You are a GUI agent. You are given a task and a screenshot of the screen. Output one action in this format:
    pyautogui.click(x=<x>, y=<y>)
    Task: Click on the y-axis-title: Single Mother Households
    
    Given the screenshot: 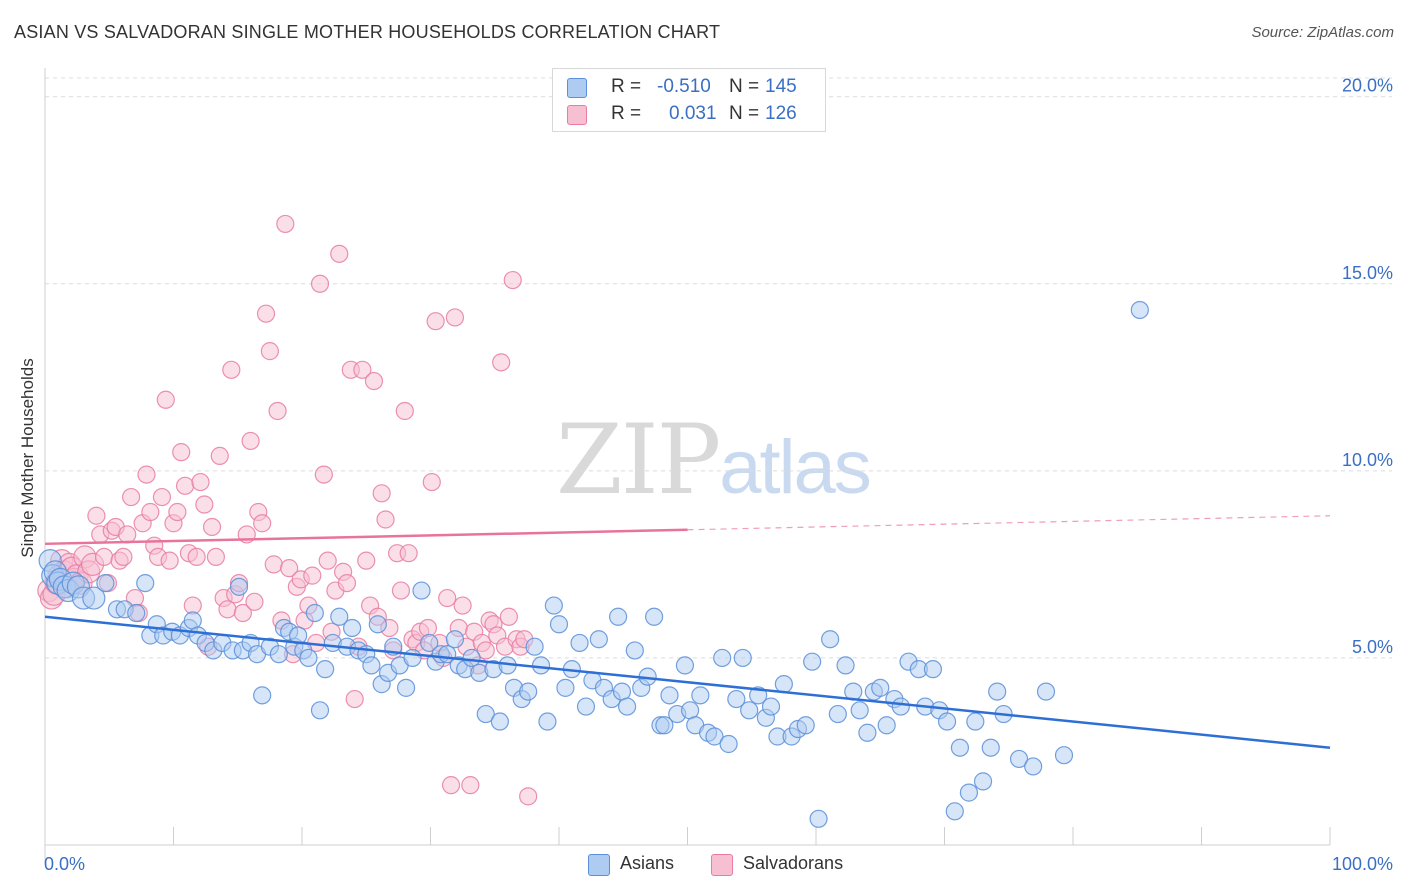 What is the action you would take?
    pyautogui.click(x=27, y=458)
    